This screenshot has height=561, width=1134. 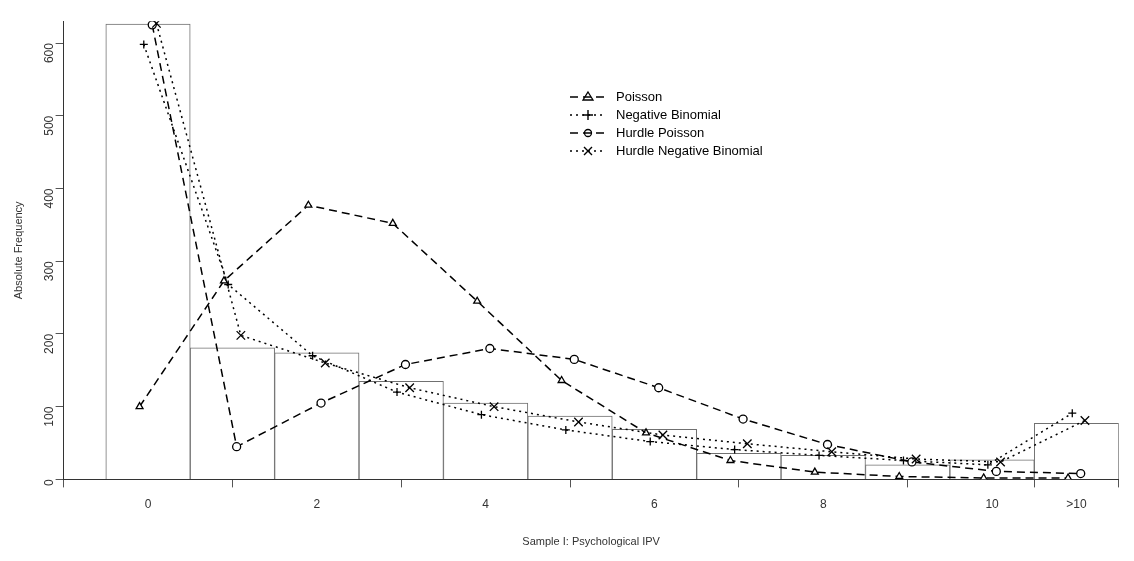 What do you see at coordinates (48, 343) in the screenshot?
I see `y-tick-label: 200` at bounding box center [48, 343].